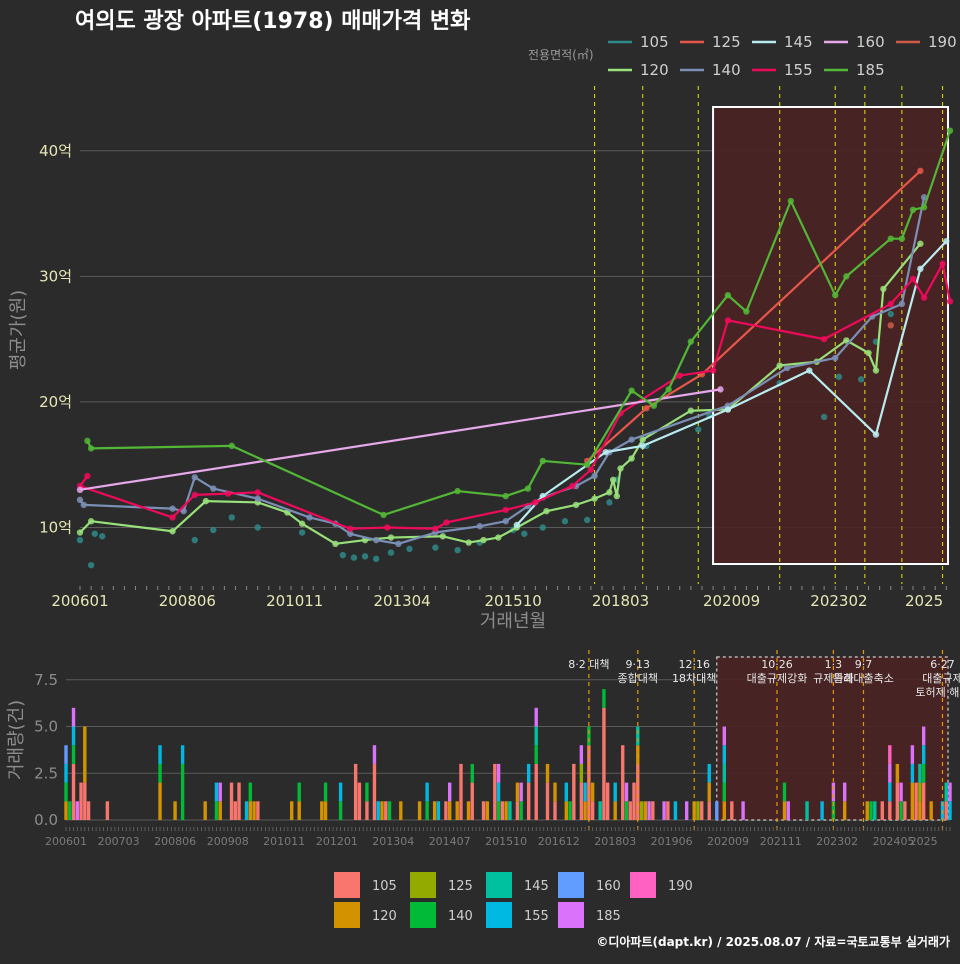 Image resolution: width=960 pixels, height=964 pixels. I want to click on chart-title: 여의도 광장 아파트(1978) 매매가격 변화, so click(272, 21).